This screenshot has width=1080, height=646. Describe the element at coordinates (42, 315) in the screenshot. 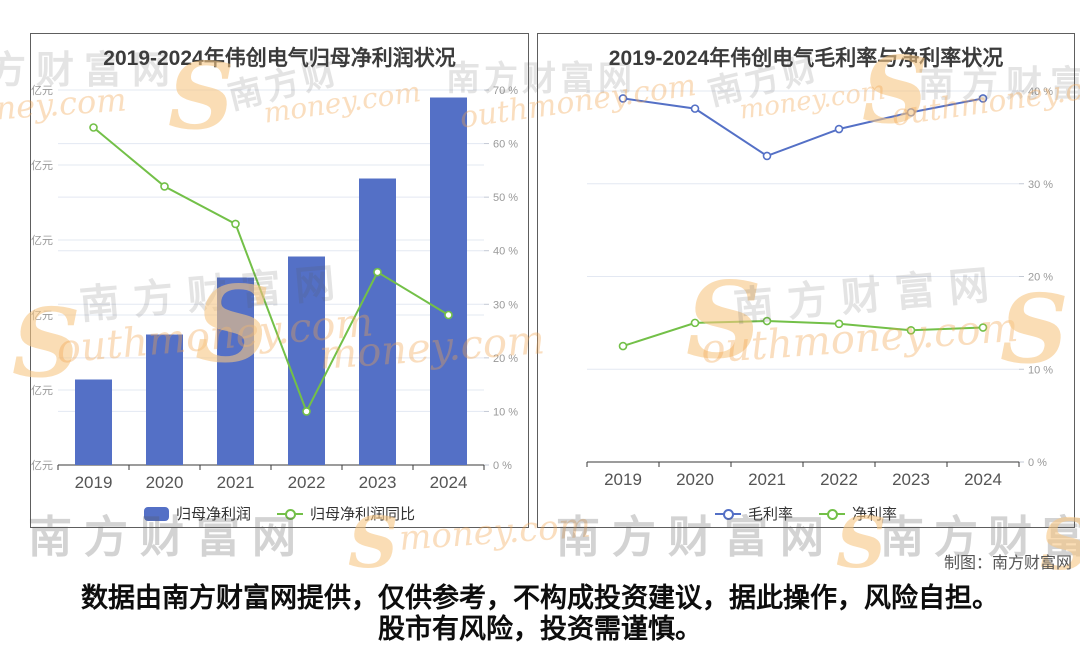

I see `y-axis-label: 1 亿元` at that location.